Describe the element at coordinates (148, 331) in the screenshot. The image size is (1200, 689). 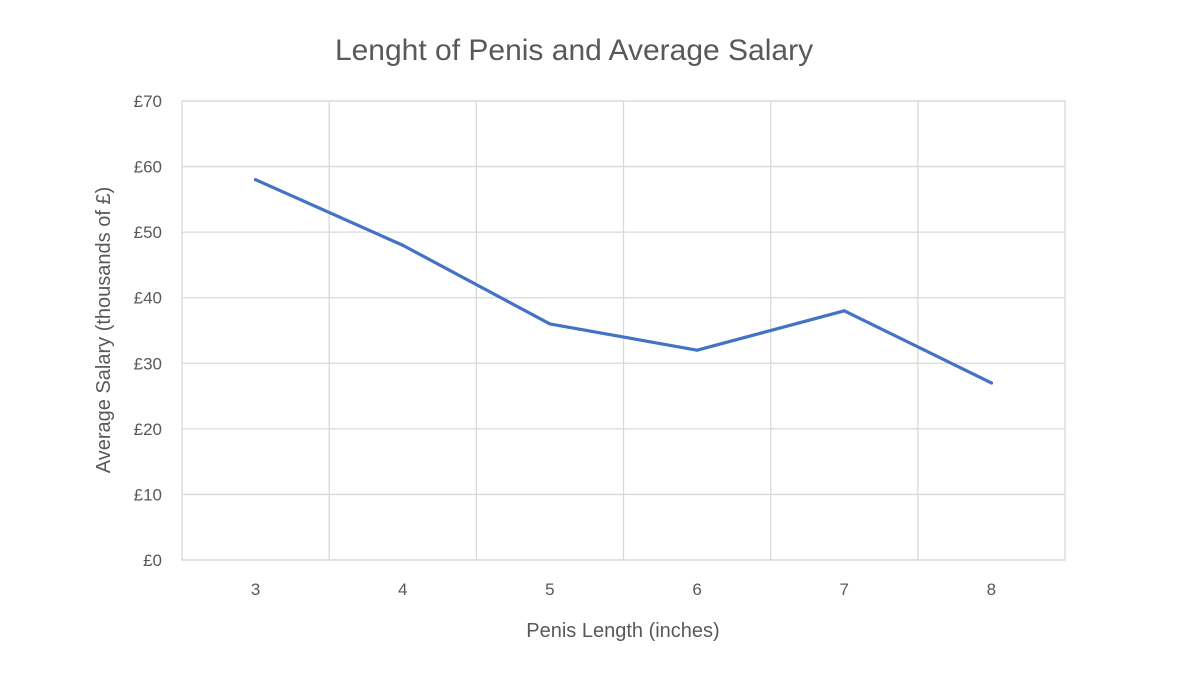
I see `y-axis-ticks: £0 £10 £20 £30 £40 £50 £60 £70` at that location.